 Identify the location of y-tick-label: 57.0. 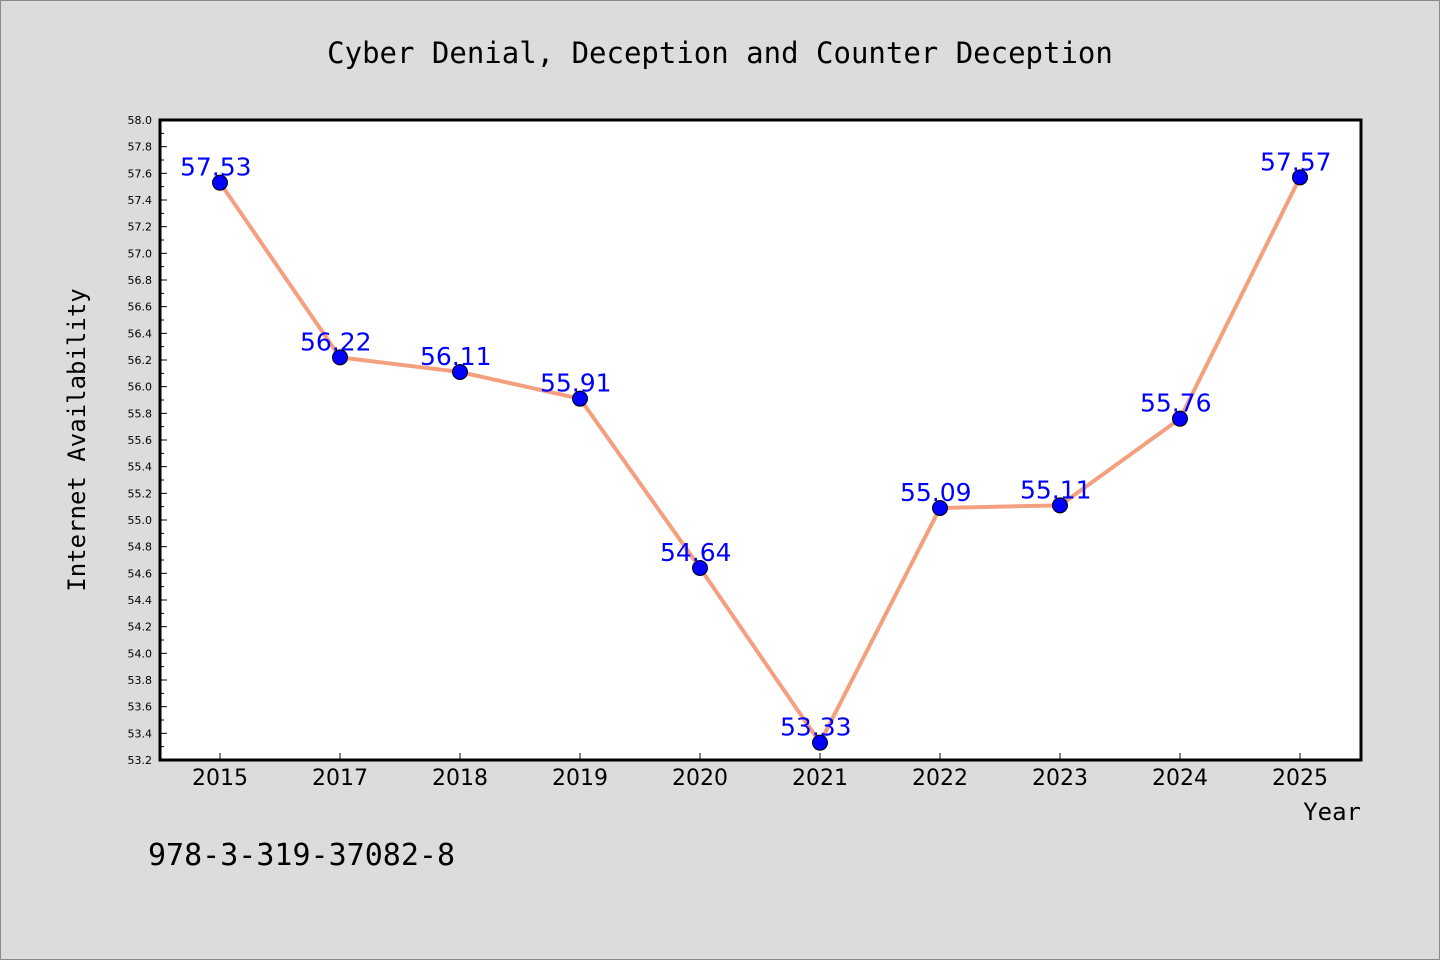
(140, 253).